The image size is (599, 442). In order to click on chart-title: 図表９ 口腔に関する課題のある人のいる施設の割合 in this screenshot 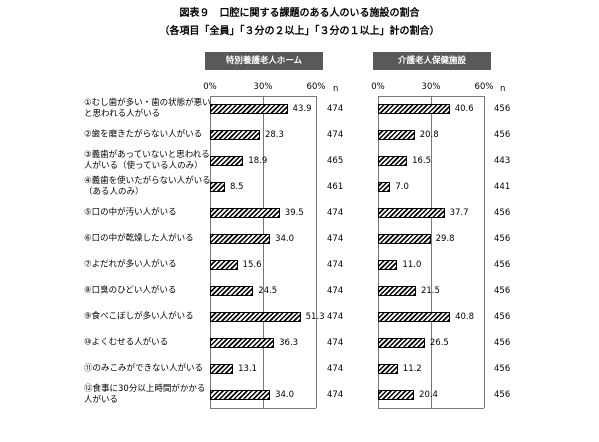, I will do `click(299, 13)`.